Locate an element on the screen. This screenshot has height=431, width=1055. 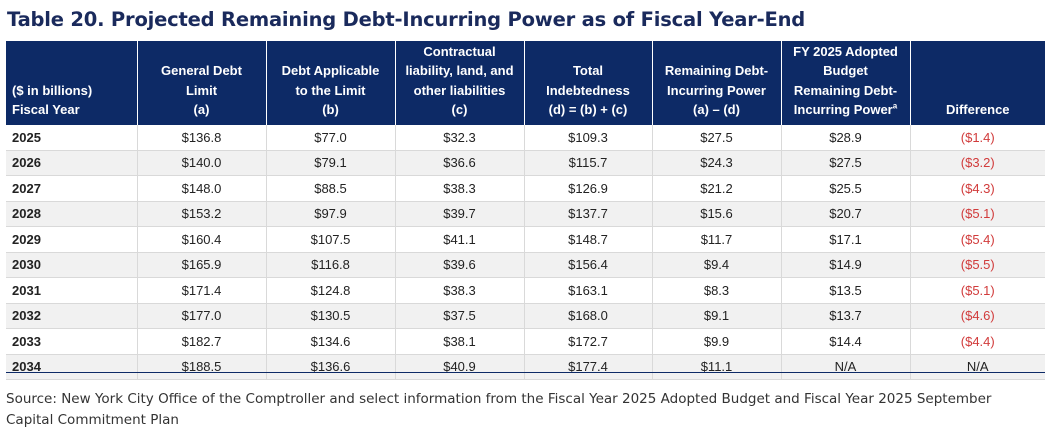
fiscal-year-cell: 2028 is located at coordinates (72, 214).